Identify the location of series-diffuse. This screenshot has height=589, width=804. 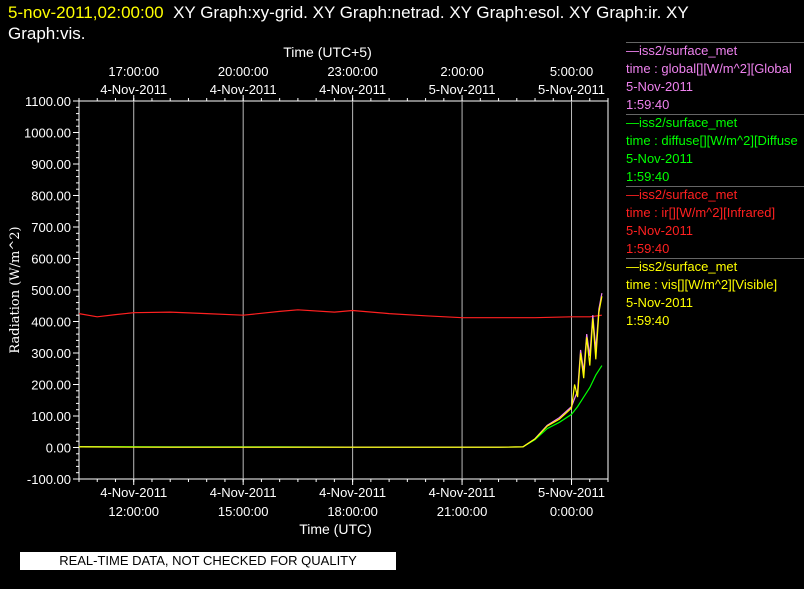
(340, 406).